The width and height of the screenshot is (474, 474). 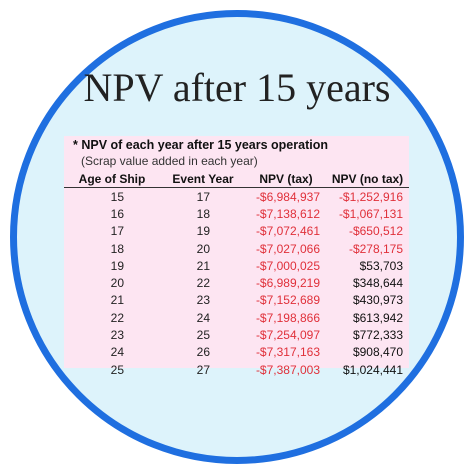 What do you see at coordinates (236, 334) in the screenshot?
I see `table-row: 23 25 -$7,254,097 $772,333` at bounding box center [236, 334].